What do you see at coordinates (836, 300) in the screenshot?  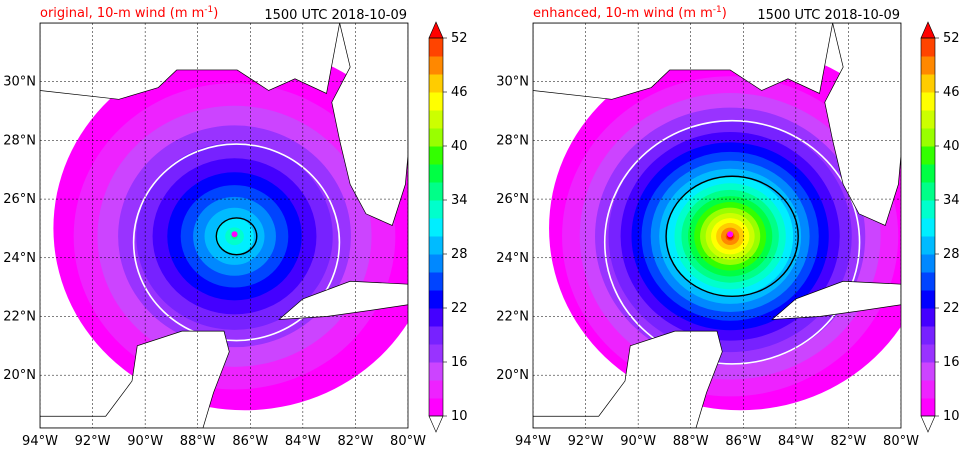 I see `cuba` at bounding box center [836, 300].